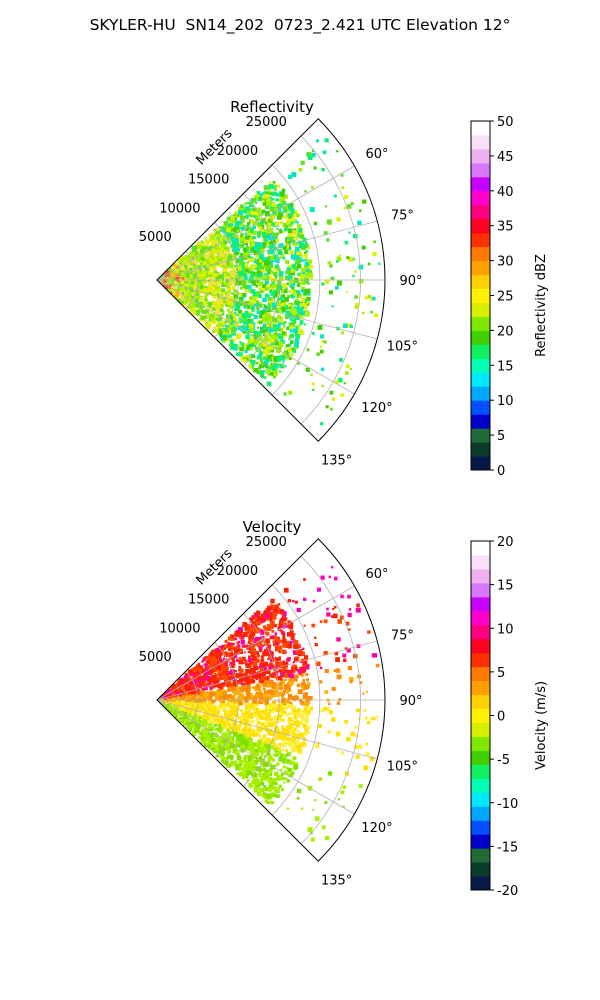 This screenshot has width=600, height=1000. What do you see at coordinates (208, 180) in the screenshot?
I see `radial-tick-label: 15000` at bounding box center [208, 180].